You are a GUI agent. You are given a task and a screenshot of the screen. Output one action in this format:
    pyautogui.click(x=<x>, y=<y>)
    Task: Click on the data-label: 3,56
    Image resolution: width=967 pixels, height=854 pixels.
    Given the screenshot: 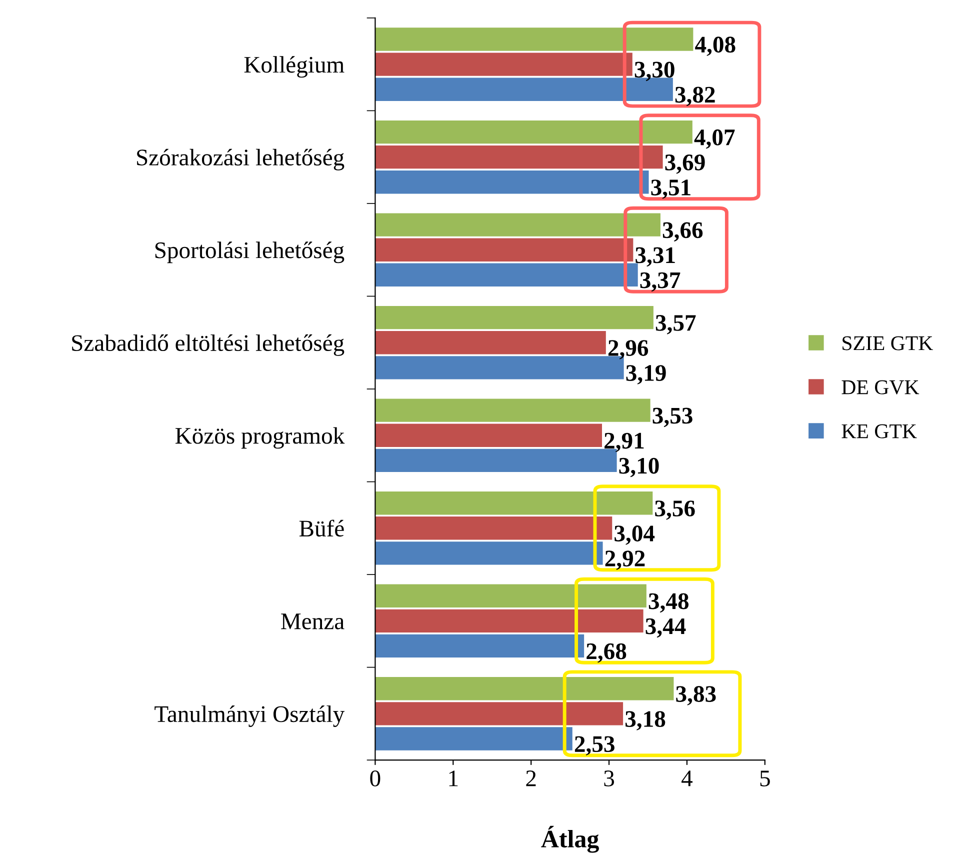 What is the action you would take?
    pyautogui.click(x=675, y=510)
    